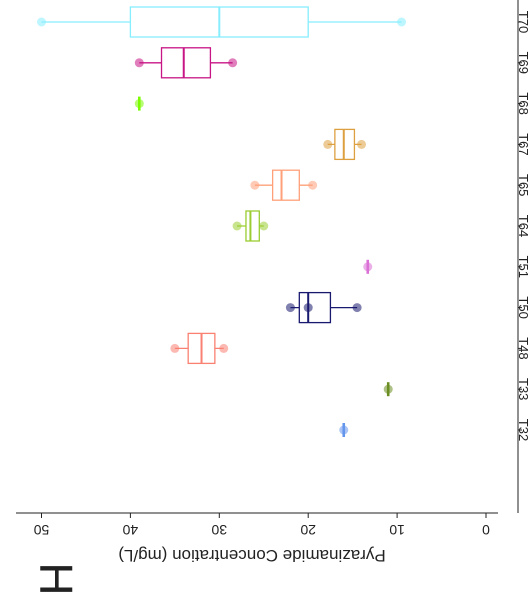 Image resolution: width=528 pixels, height=610 pixels. I want to click on box-t50, so click(323, 307).